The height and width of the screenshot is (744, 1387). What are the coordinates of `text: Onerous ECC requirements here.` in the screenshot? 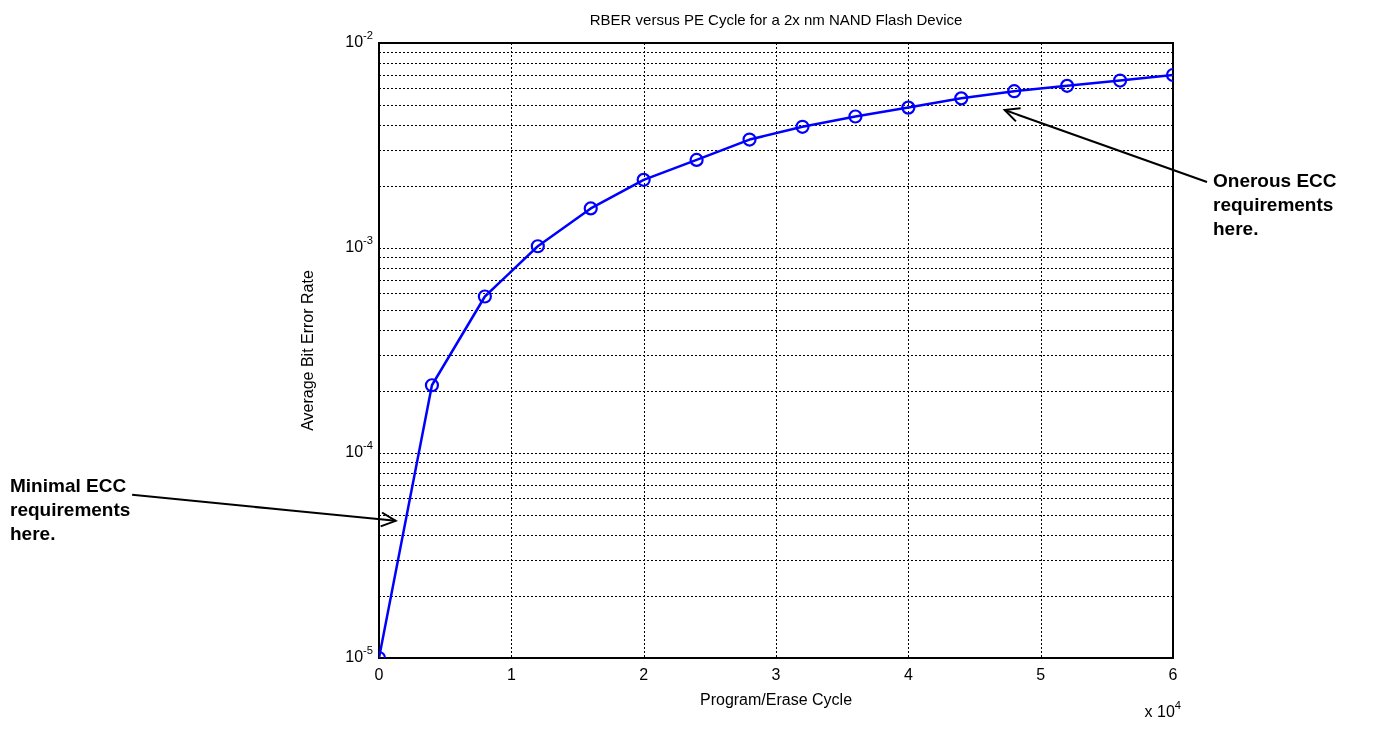 It's located at (1275, 205).